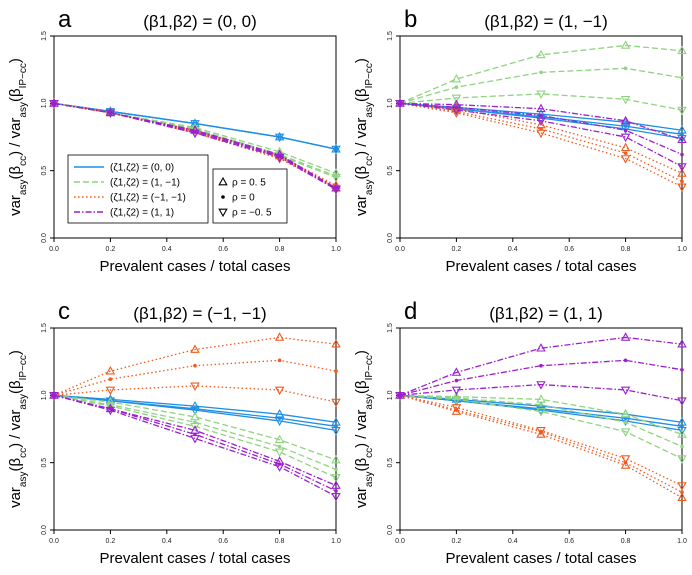 The height and width of the screenshot is (575, 692). I want to click on legend-marker-label: ρ = −0. 5, so click(252, 213).